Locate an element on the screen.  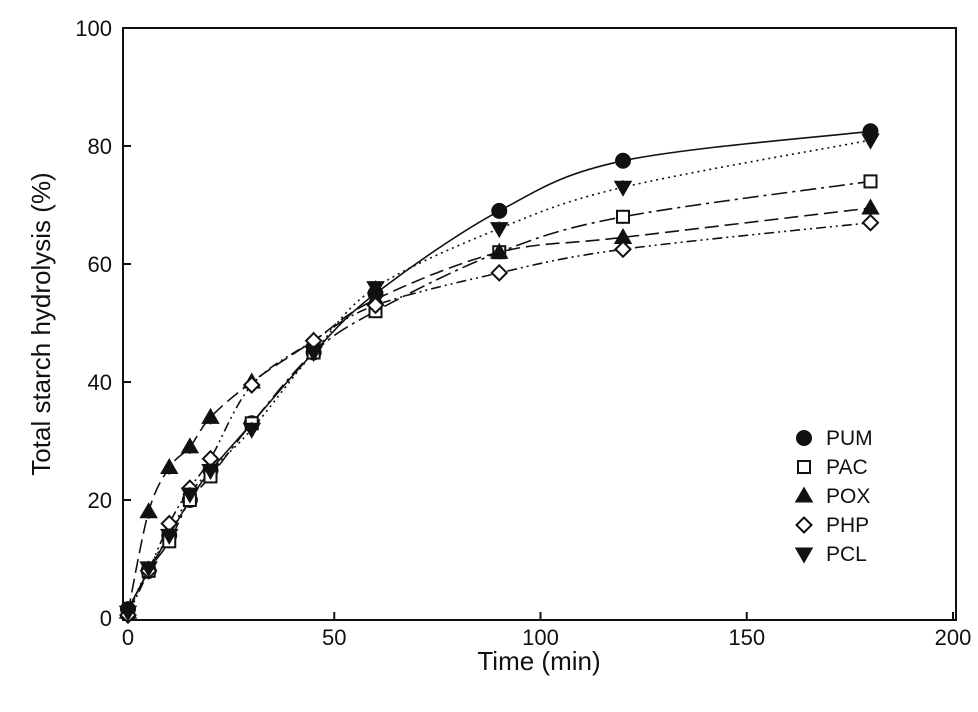
x-axis-ticks: 0 50 100 150 200 is located at coordinates (546, 631).